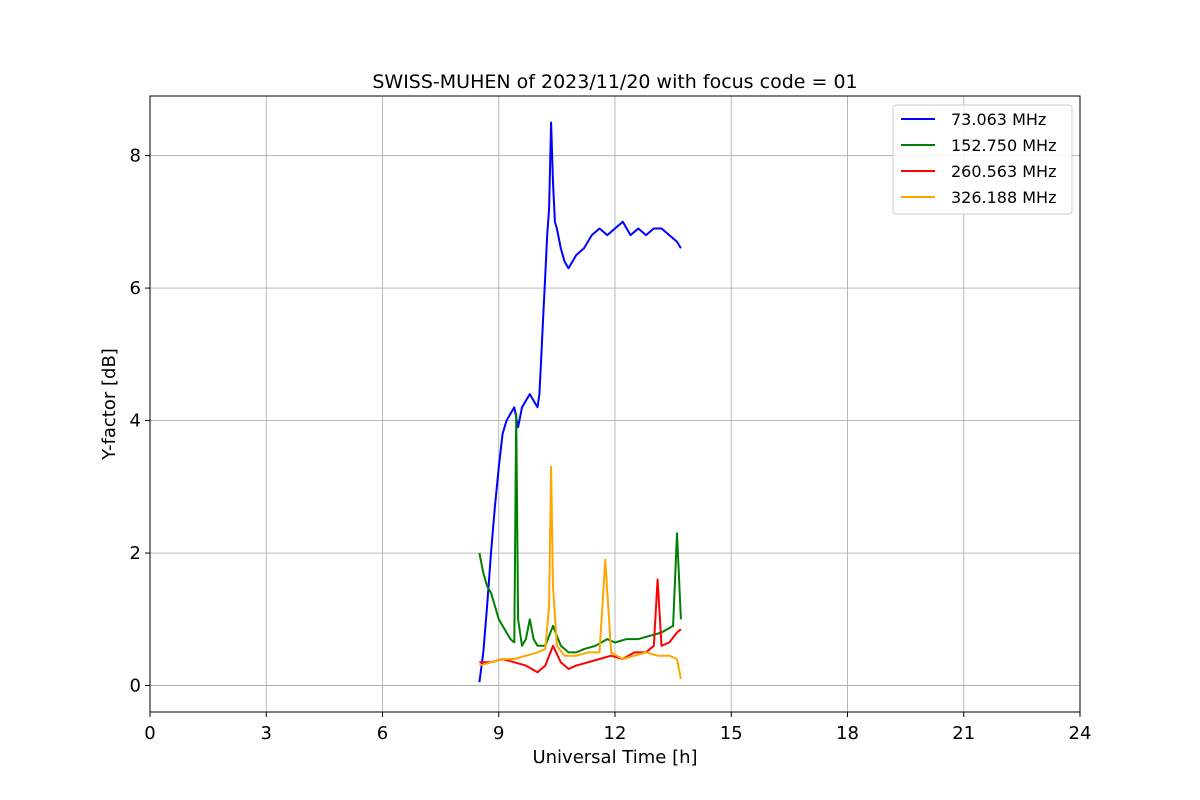  What do you see at coordinates (847, 733) in the screenshot?
I see `x-tick-label: 18` at bounding box center [847, 733].